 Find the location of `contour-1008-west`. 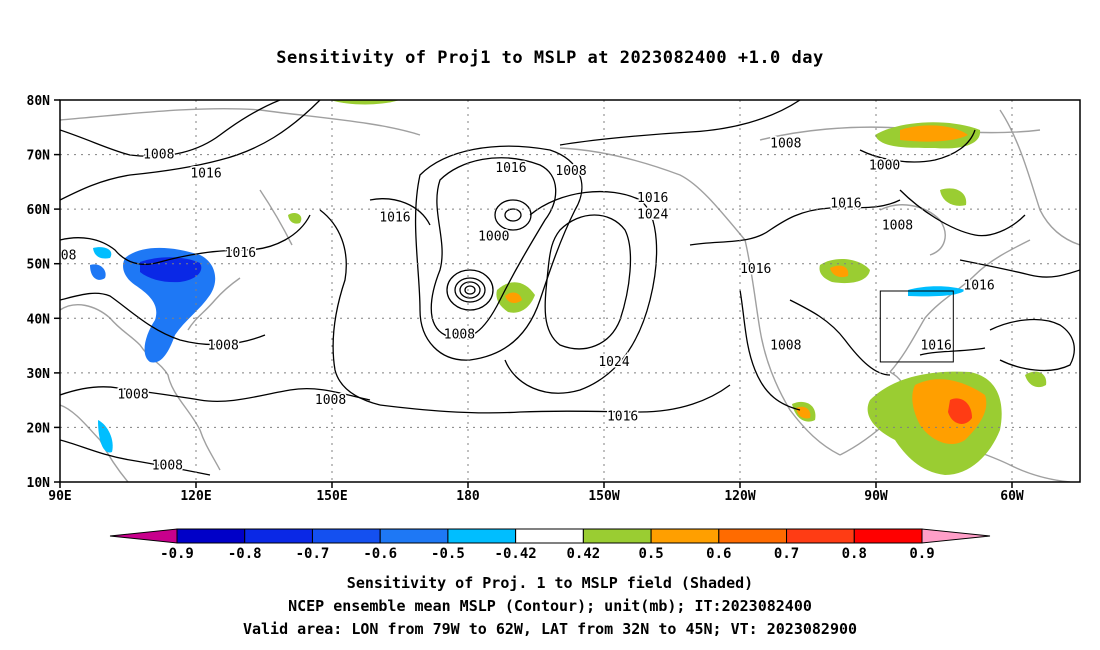

contour-1008-west is located at coordinates (170, 128).